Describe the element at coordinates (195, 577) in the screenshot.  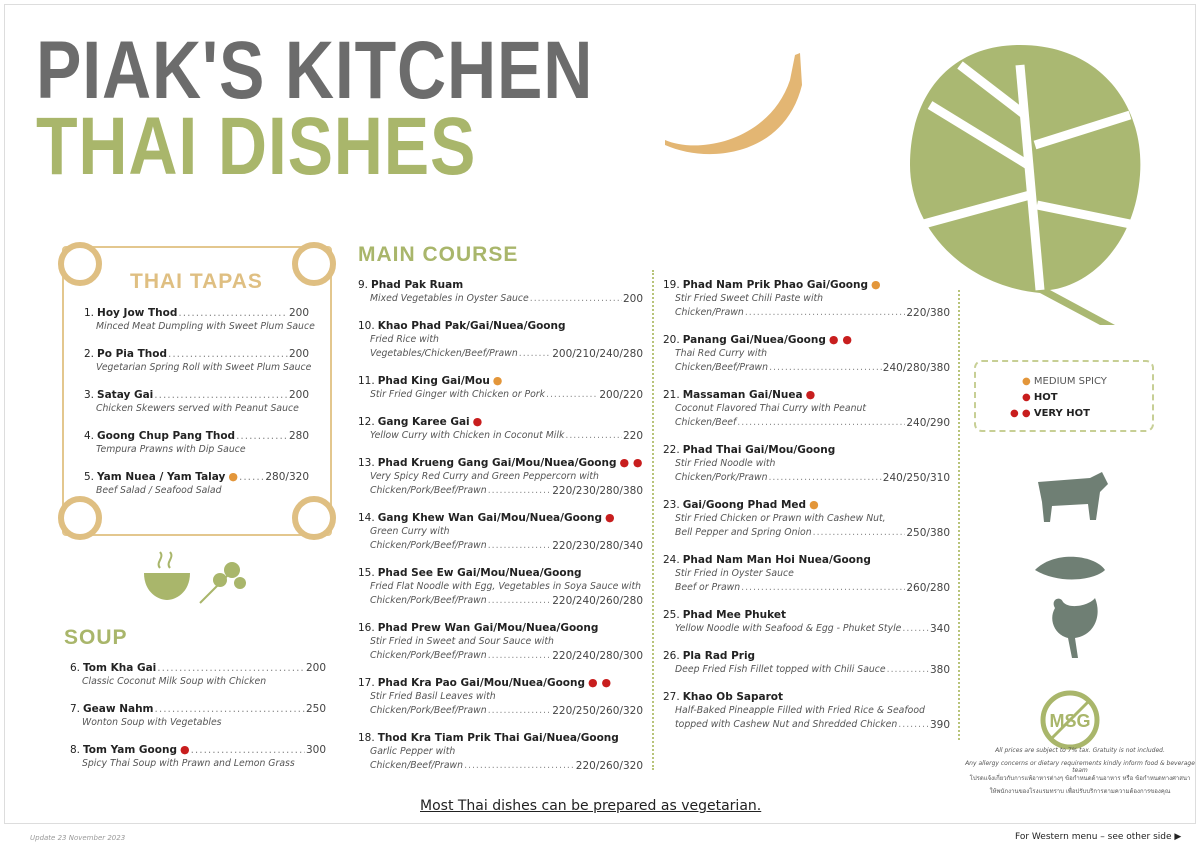
I see `soup-bowl-herbs-icon` at that location.